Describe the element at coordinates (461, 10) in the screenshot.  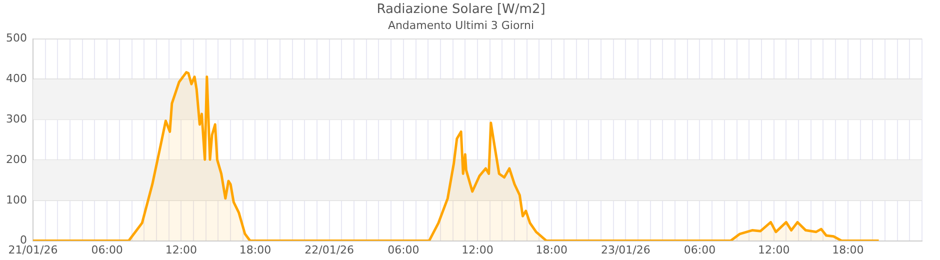
I see `chart-title: Radiazione Solare [W/m2]` at that location.